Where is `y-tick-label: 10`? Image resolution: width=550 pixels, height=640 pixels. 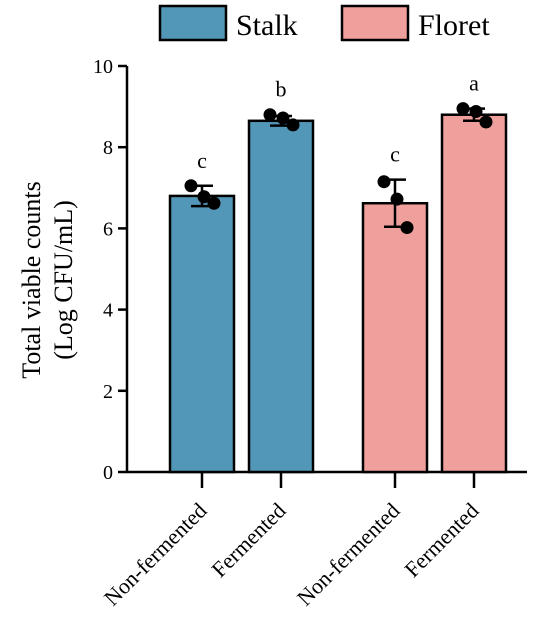
y-tick-label: 10 is located at coordinates (103, 67).